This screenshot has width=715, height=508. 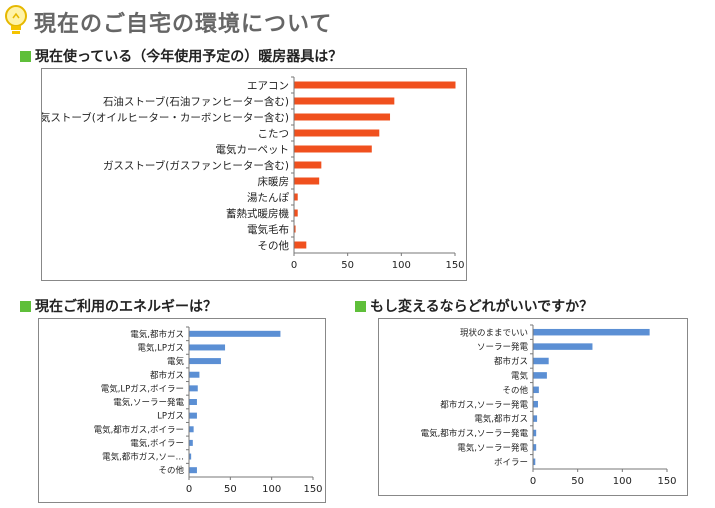 I want to click on section-title-heaters: 現在使っている（今年使用予定の）暖房器具は？, so click(x=181, y=56).